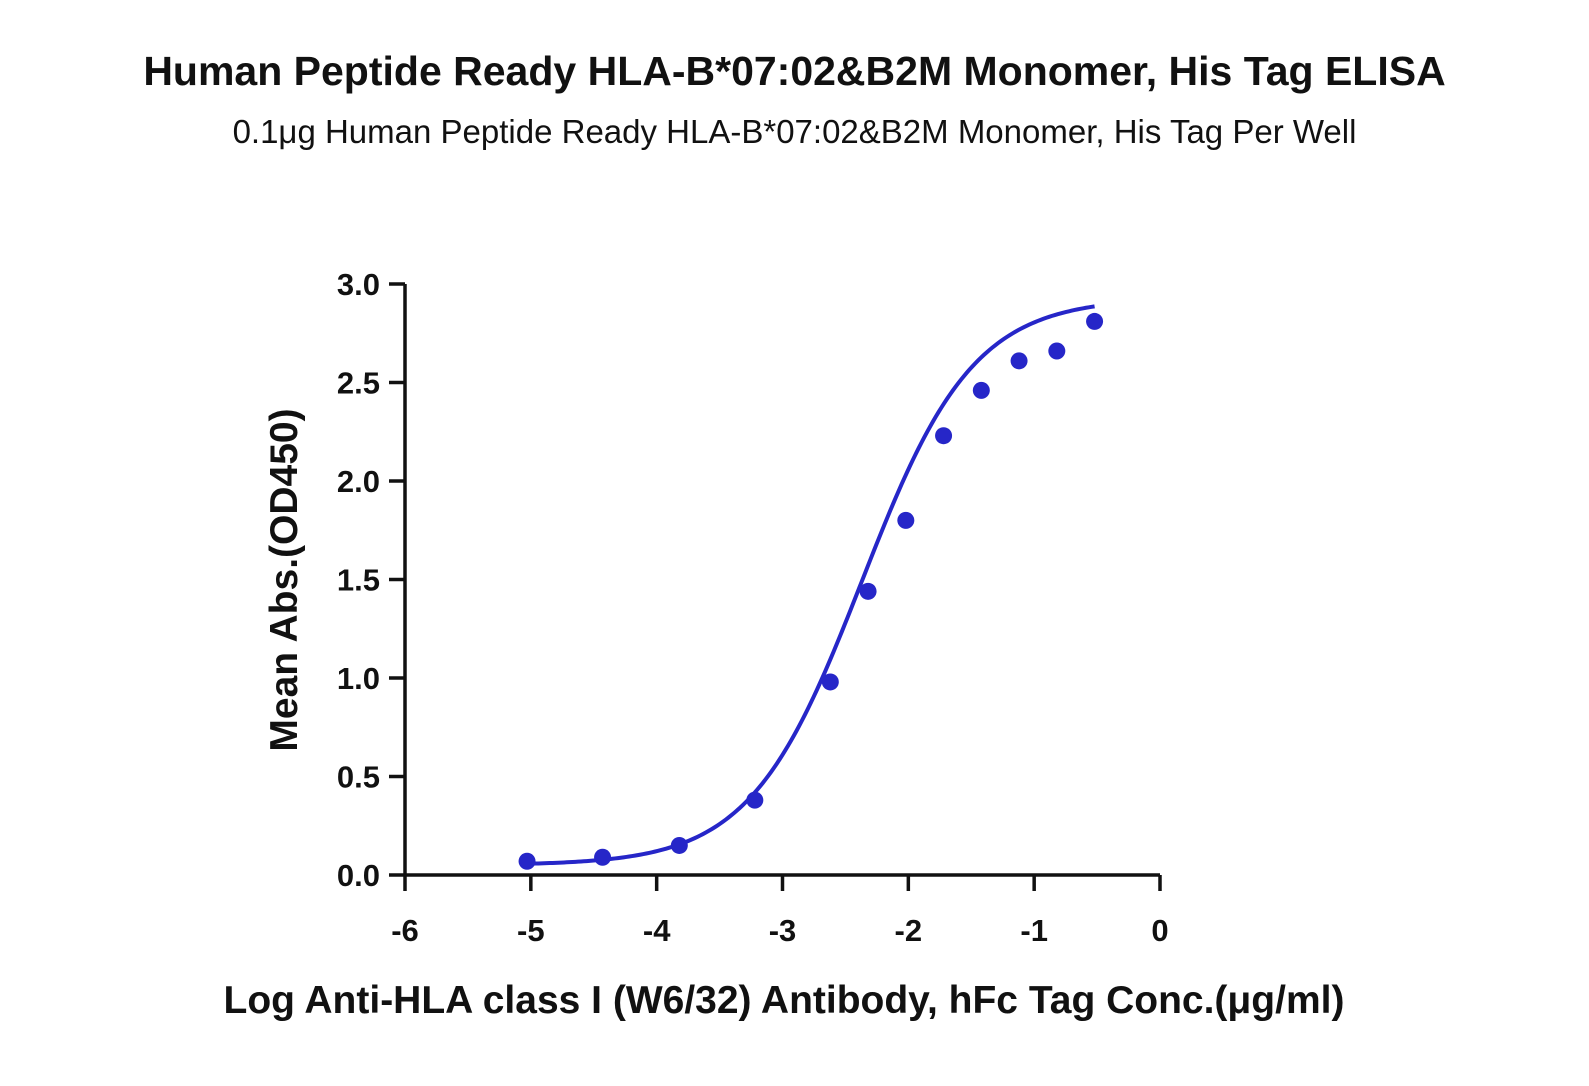 The height and width of the screenshot is (1086, 1589). What do you see at coordinates (909, 930) in the screenshot?
I see `x-tick-label: -2` at bounding box center [909, 930].